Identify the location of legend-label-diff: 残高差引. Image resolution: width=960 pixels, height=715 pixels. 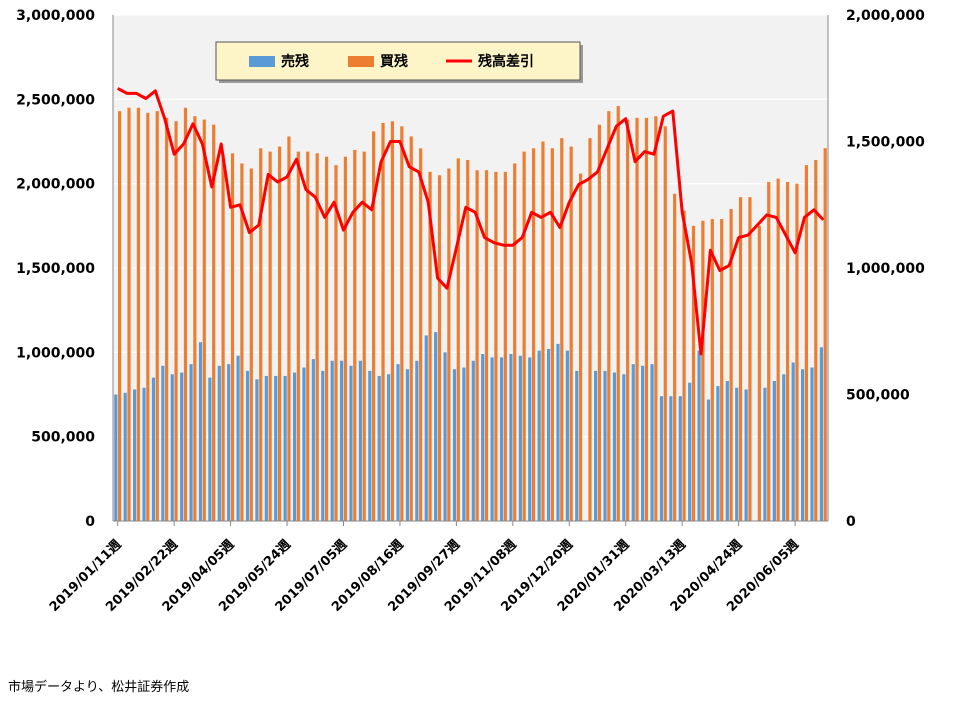
(506, 61).